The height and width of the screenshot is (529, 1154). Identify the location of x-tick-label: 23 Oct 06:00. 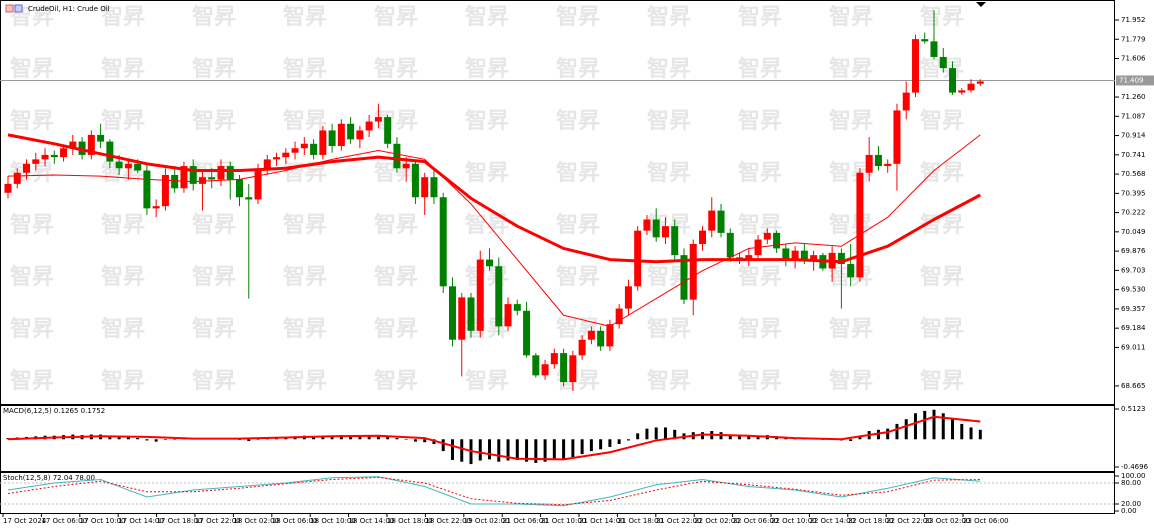
(986, 521).